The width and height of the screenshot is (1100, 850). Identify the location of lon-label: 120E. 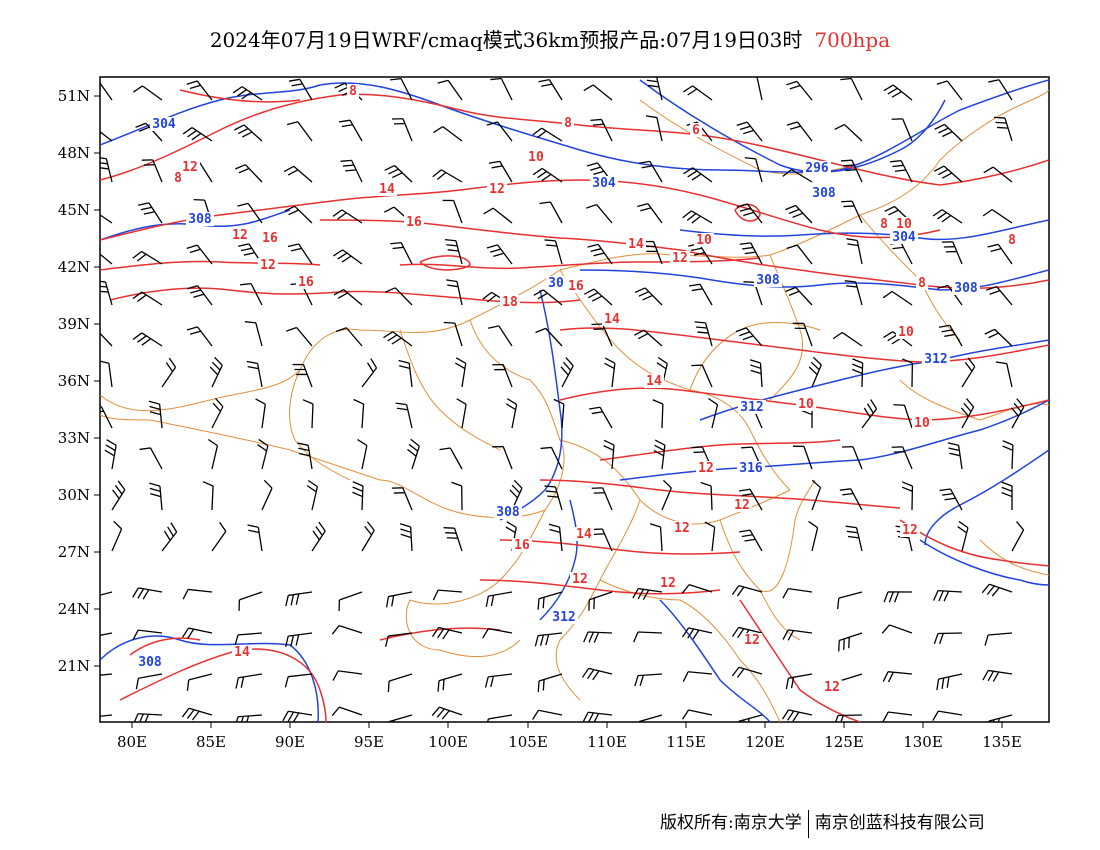
(765, 742).